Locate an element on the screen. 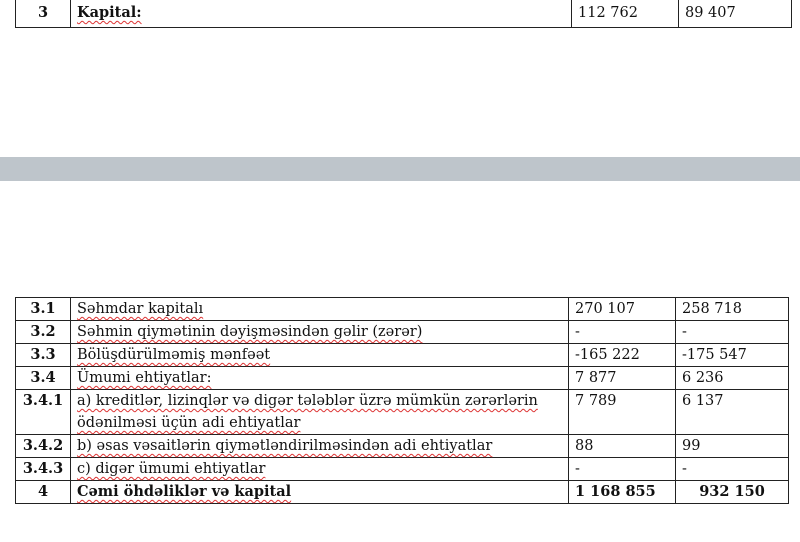 This screenshot has width=800, height=542. row-number: 3 is located at coordinates (43, 14).